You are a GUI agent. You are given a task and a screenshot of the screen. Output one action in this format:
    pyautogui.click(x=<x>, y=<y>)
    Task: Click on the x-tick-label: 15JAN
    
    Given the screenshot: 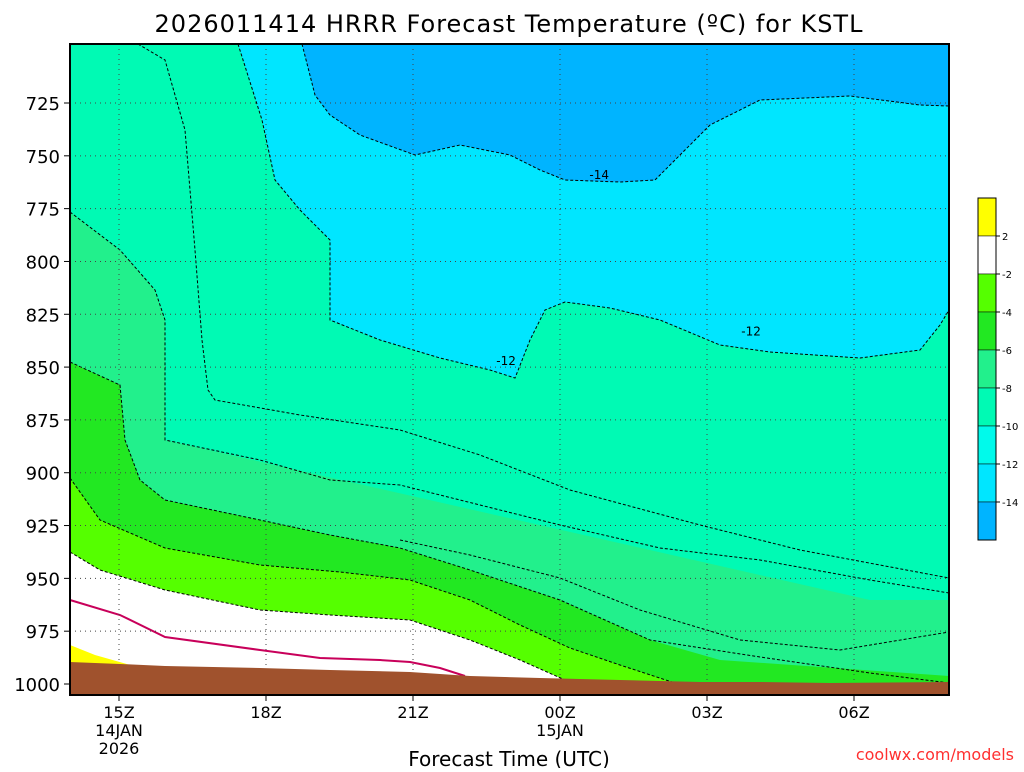 What is the action you would take?
    pyautogui.click(x=560, y=730)
    